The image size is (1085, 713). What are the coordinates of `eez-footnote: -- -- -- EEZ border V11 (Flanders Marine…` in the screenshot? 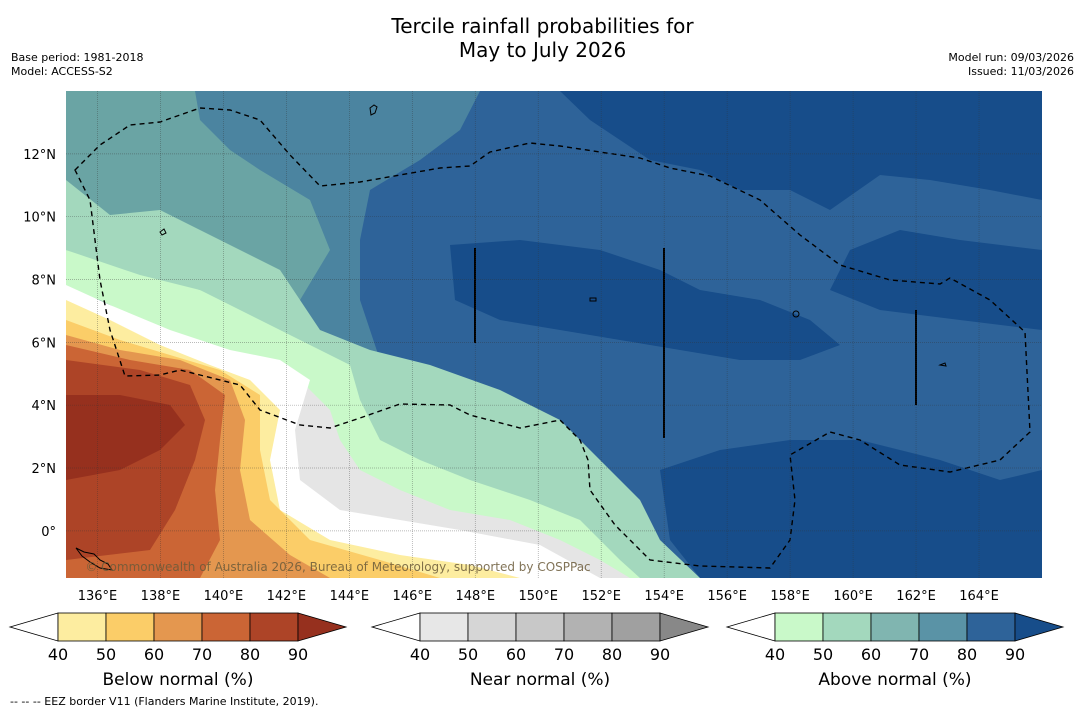 It's located at (164, 701).